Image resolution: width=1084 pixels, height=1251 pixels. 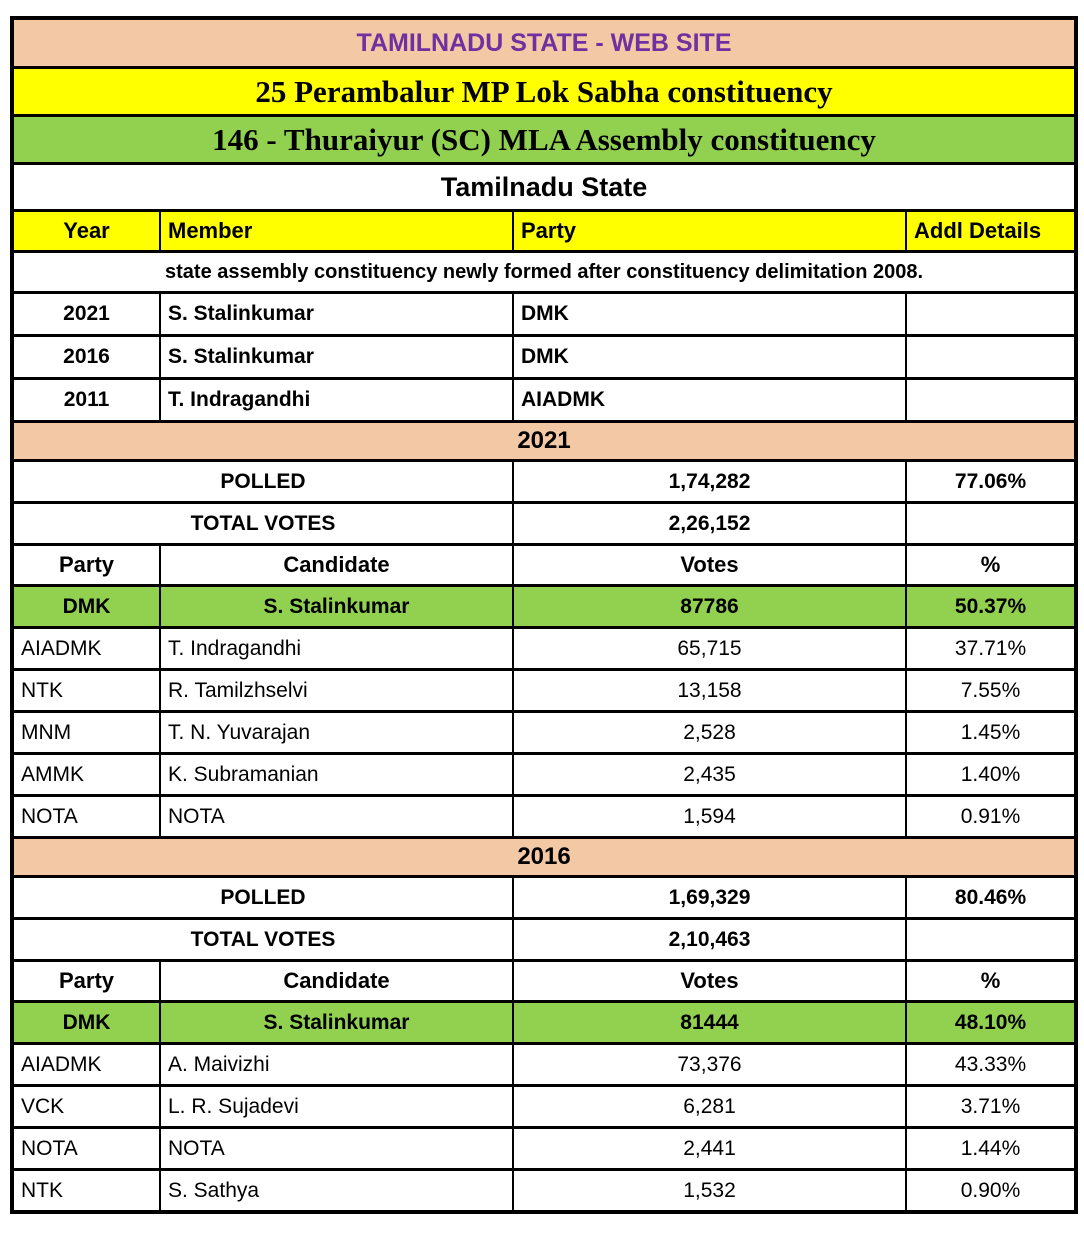 I want to click on result-party: AIADMK, so click(x=86, y=1064).